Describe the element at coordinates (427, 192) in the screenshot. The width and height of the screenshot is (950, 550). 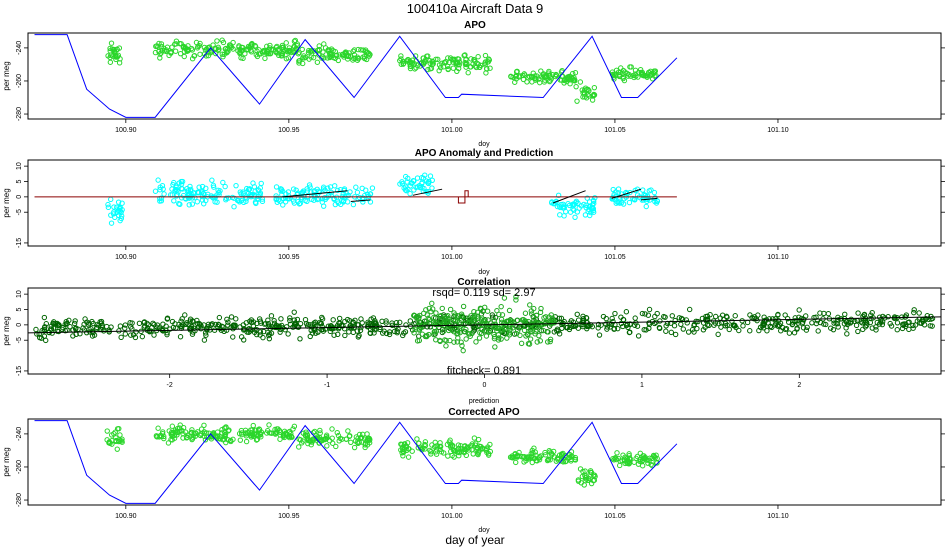
I see `prediction-segment` at that location.